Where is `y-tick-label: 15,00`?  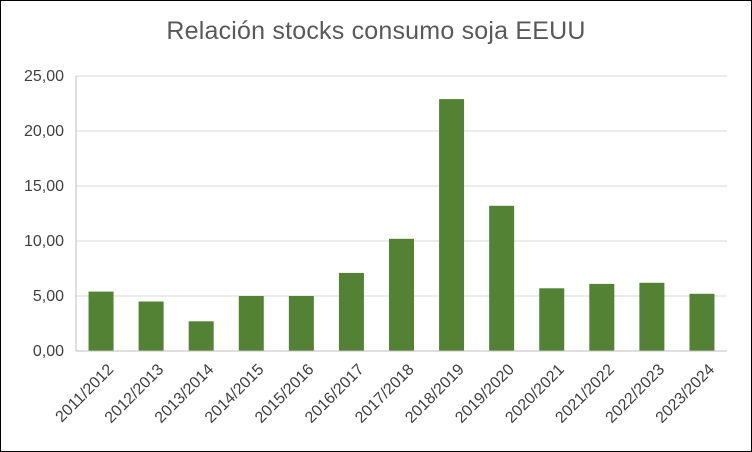
y-tick-label: 15,00 is located at coordinates (44, 186).